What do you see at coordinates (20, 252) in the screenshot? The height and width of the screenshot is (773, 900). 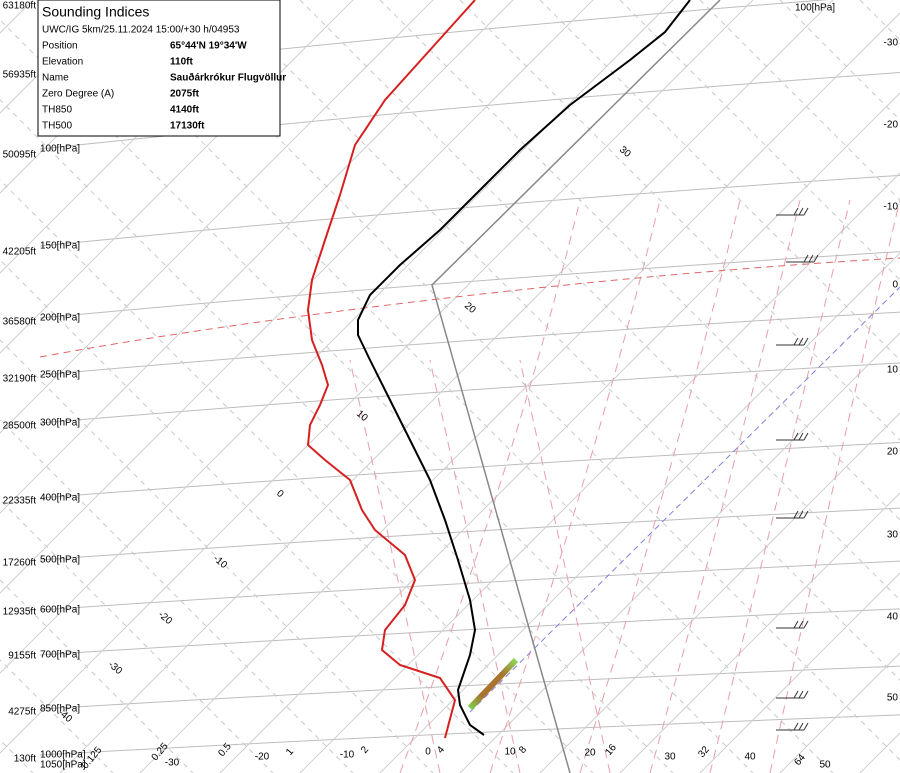 I see `altitude-label: 42205ft` at bounding box center [20, 252].